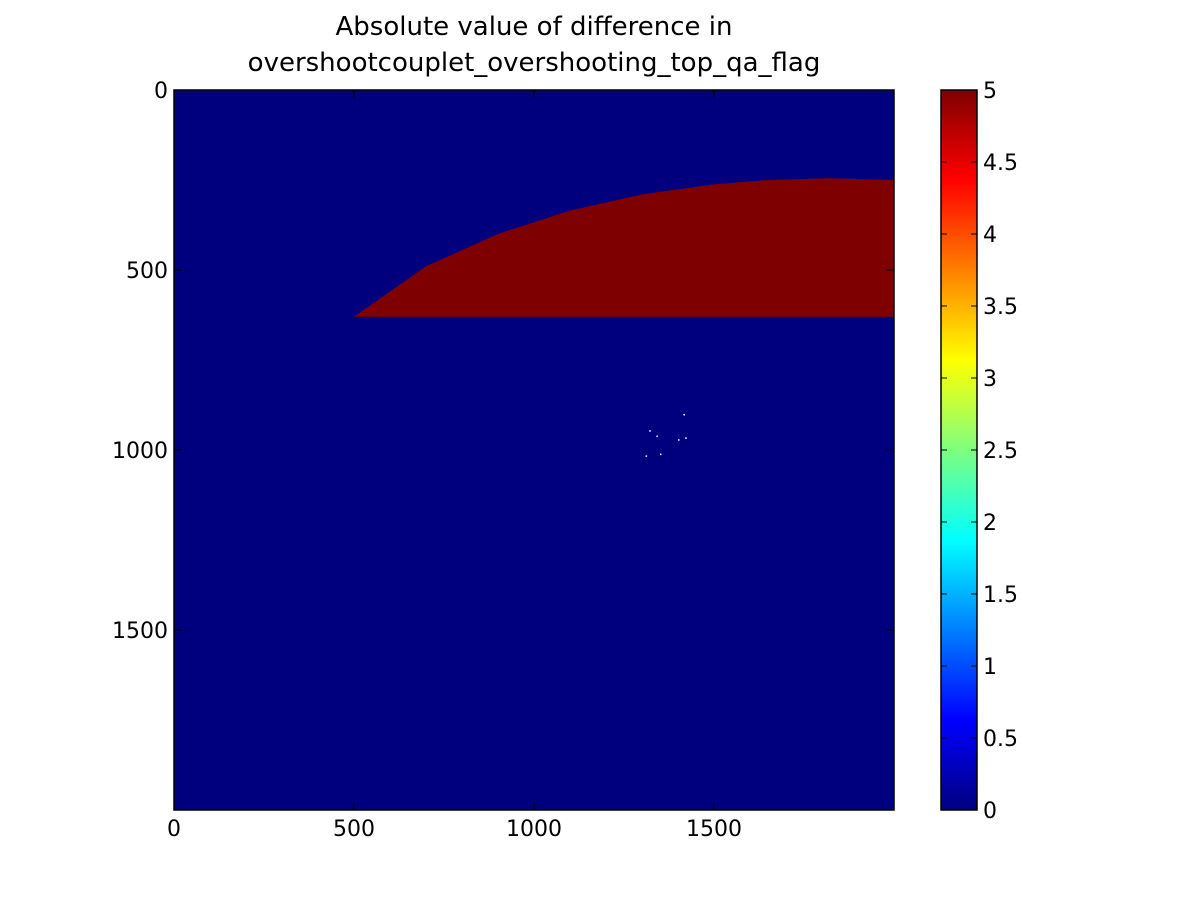 Image resolution: width=1200 pixels, height=900 pixels. Describe the element at coordinates (990, 811) in the screenshot. I see `colorbar-tick-label: 0` at that location.